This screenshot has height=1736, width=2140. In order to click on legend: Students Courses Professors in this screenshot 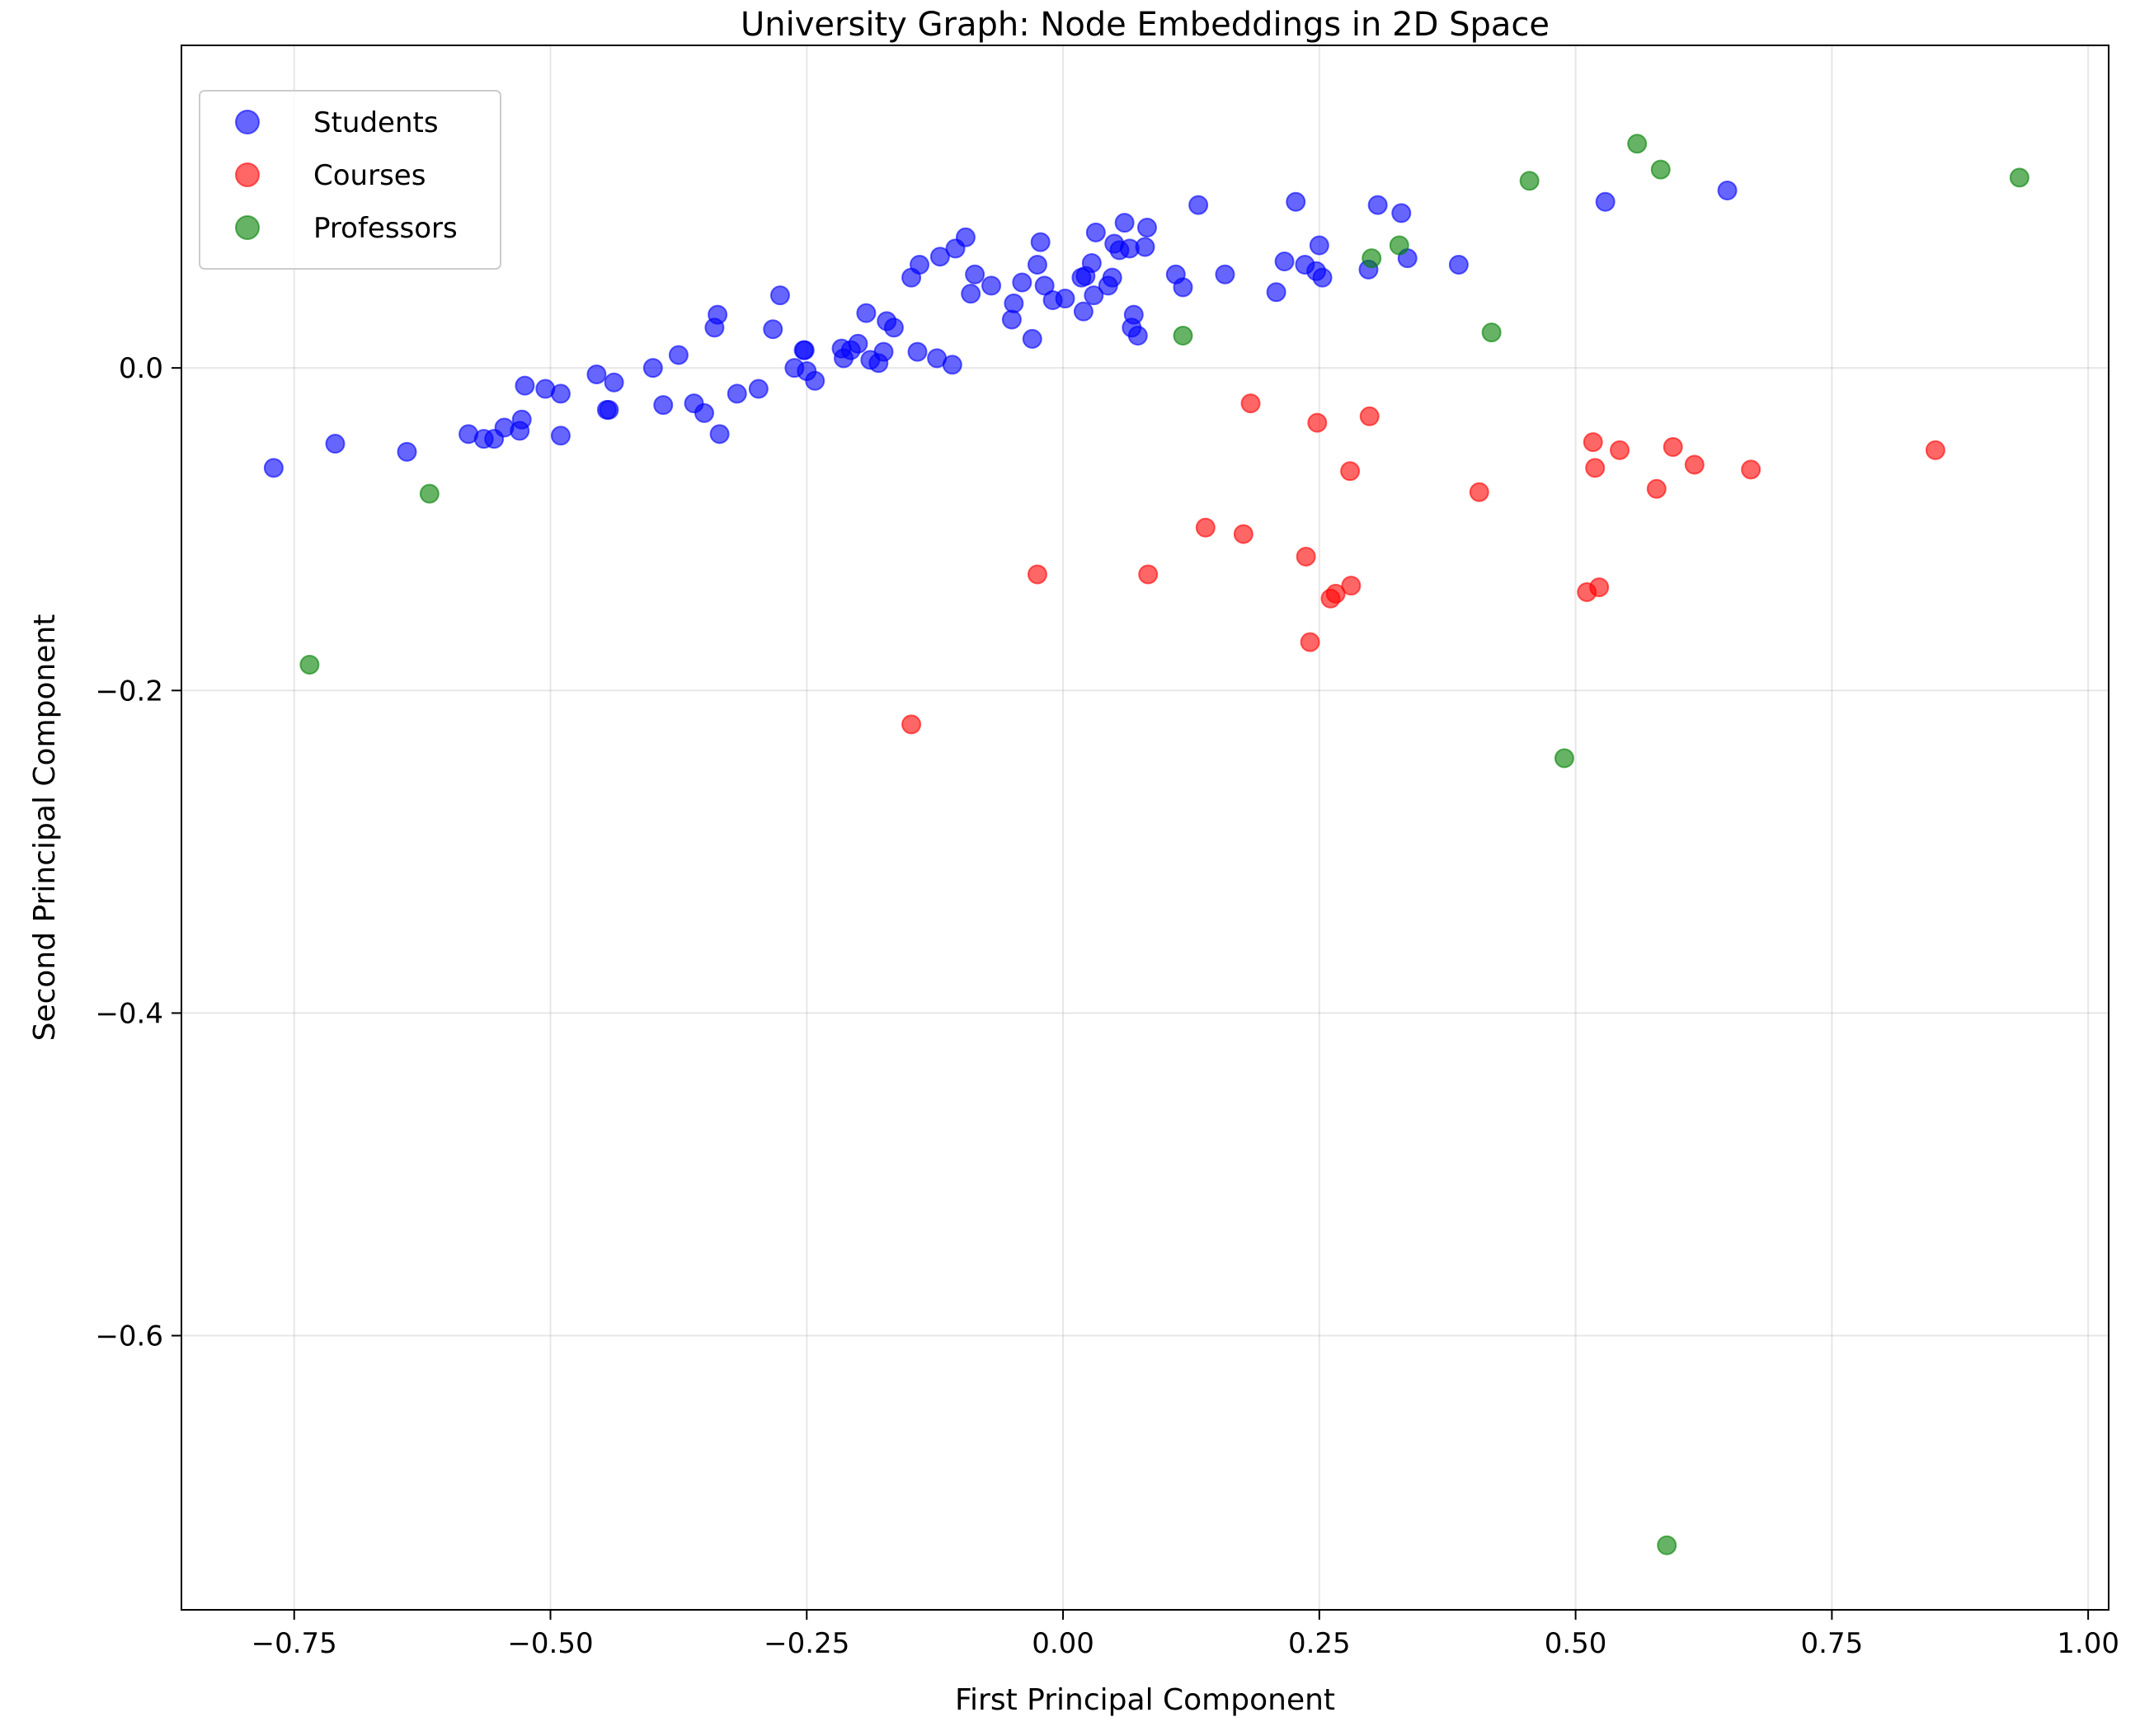, I will do `click(350, 180)`.